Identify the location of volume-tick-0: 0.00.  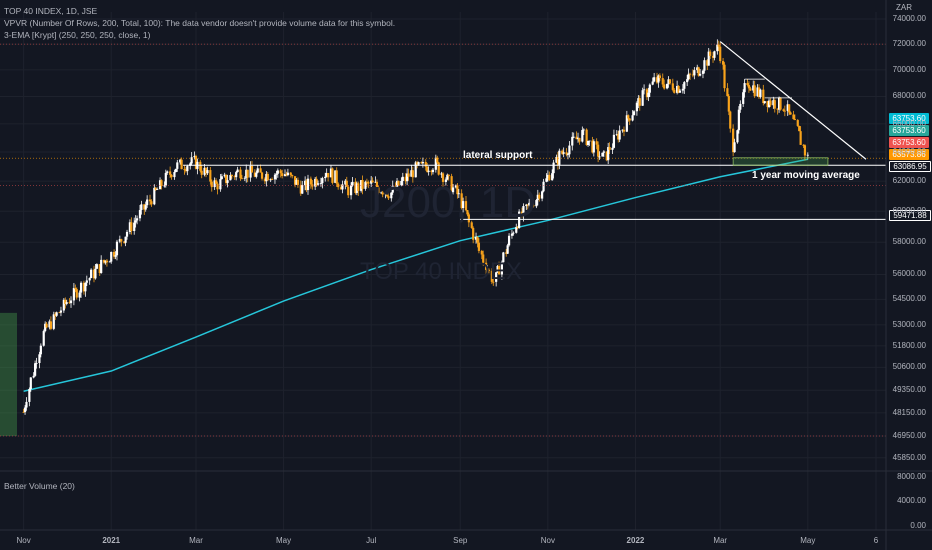
(918, 525).